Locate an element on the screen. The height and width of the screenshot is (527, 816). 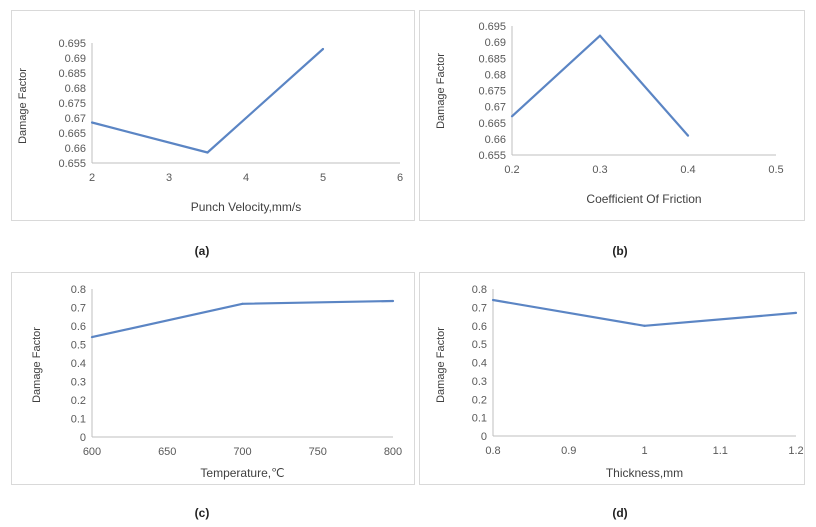
x-tick-label: 600 is located at coordinates (92, 452).